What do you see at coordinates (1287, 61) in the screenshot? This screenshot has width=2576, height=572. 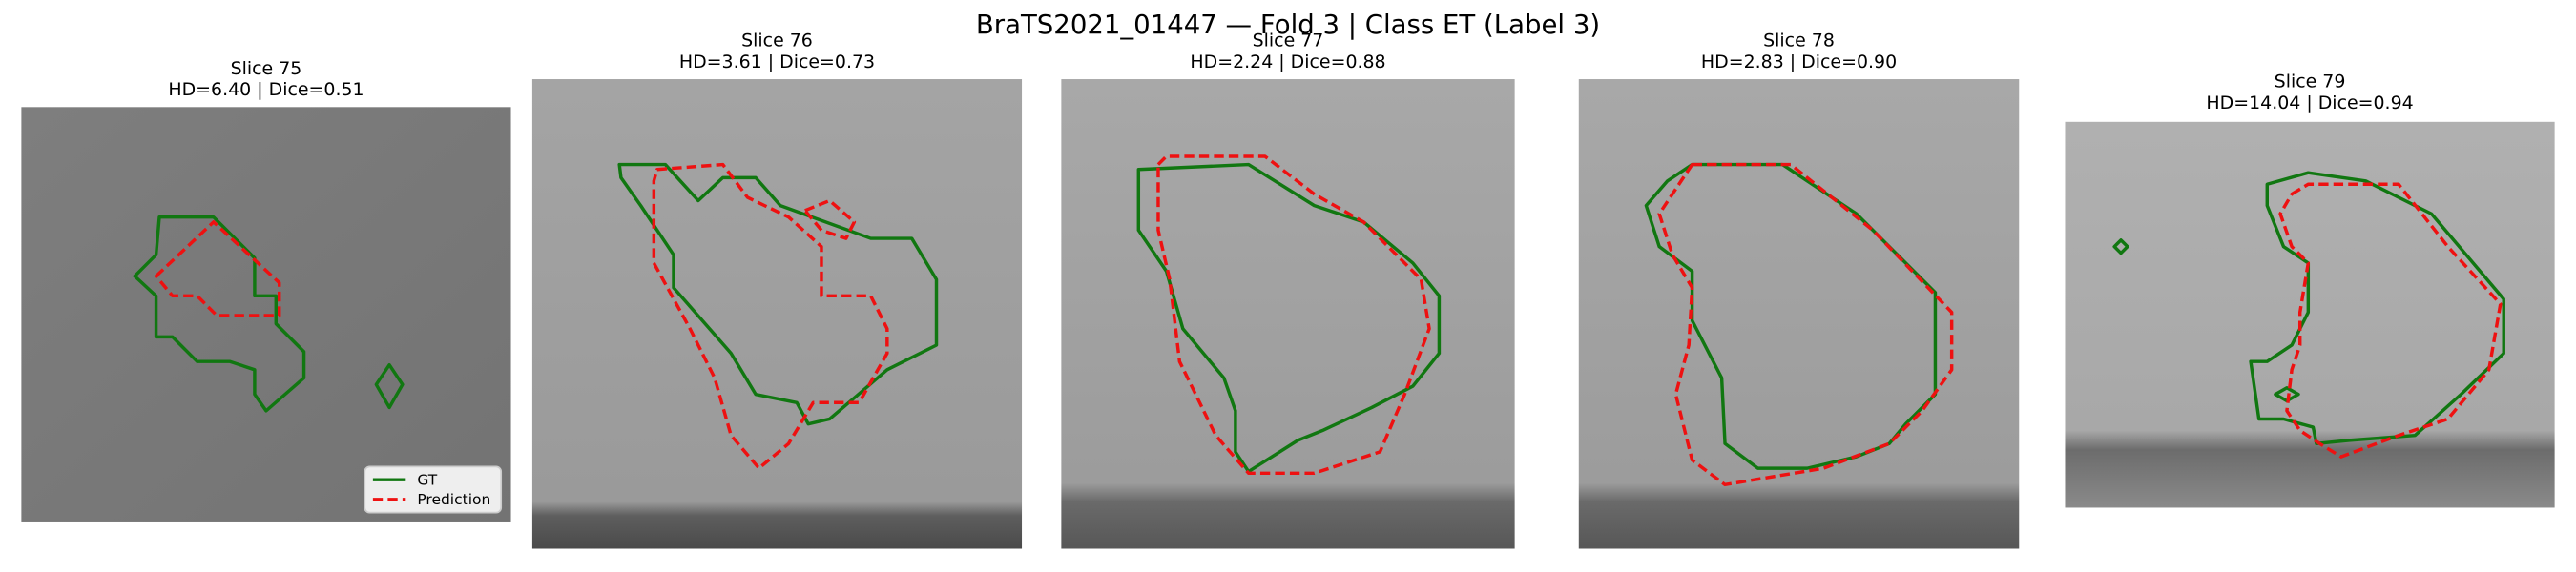 I see `panel-metrics: HD=2.24 | Dice=0.88` at bounding box center [1287, 61].